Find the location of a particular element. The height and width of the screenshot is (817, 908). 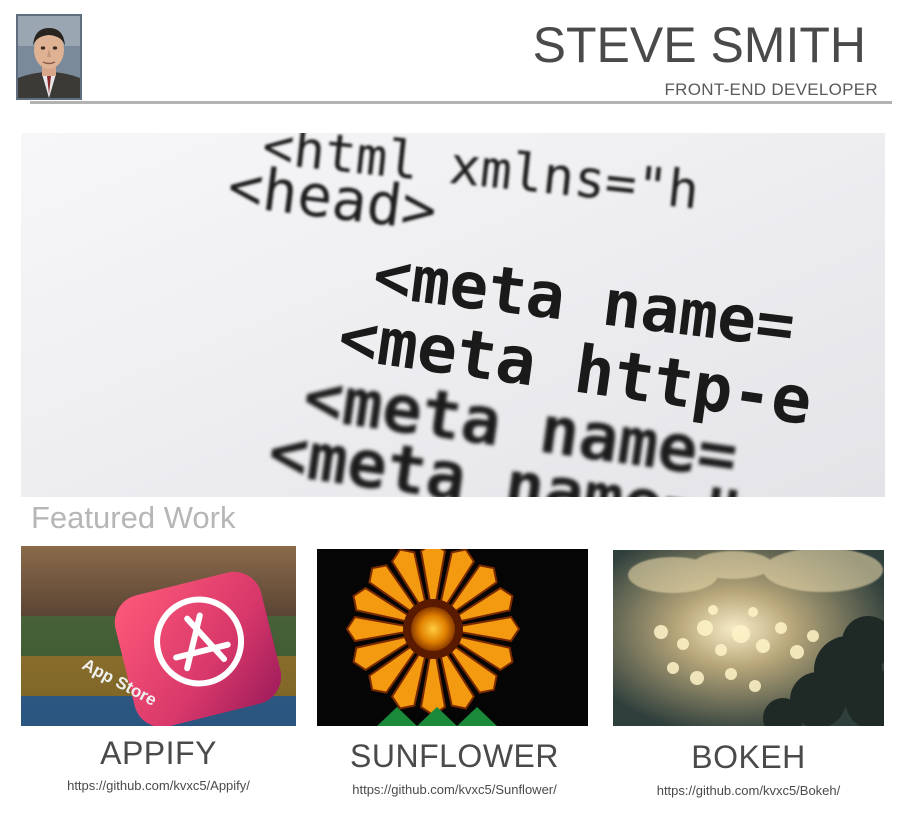

project-link-sunflower: https://github.com/kvxc5/Sunflower/ is located at coordinates (454, 789).